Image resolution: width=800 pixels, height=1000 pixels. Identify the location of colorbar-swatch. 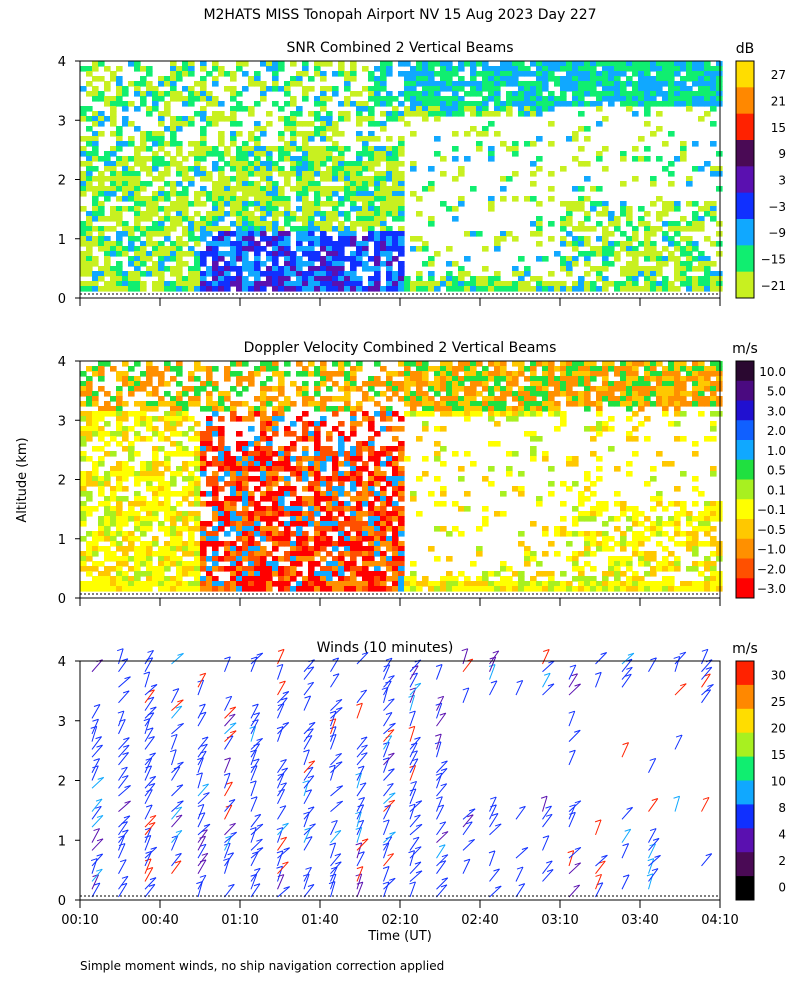
(745, 206).